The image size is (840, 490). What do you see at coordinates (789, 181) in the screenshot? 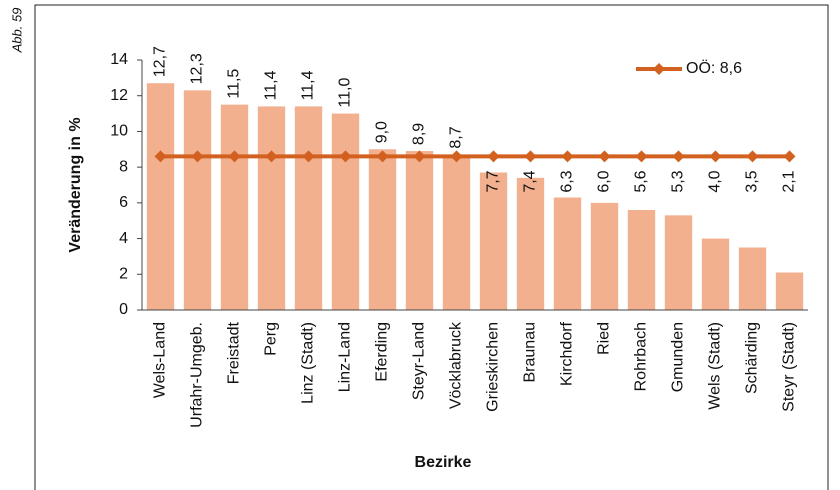
I see `value-label: 2,1` at bounding box center [789, 181].